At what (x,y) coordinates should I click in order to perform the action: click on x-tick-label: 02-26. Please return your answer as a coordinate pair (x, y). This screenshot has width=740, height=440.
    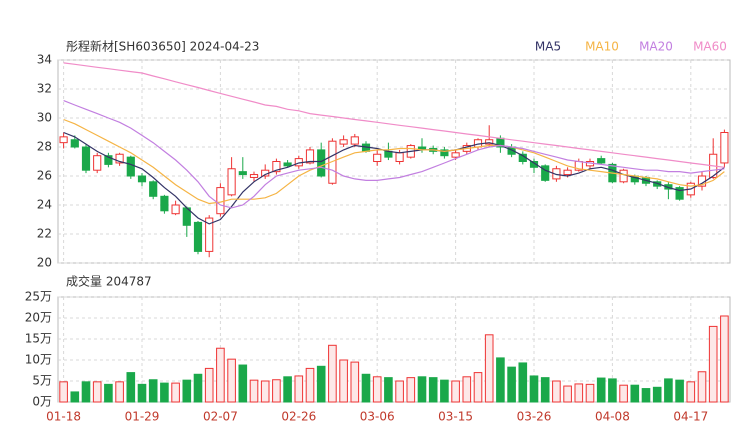
    Looking at the image, I should click on (298, 417).